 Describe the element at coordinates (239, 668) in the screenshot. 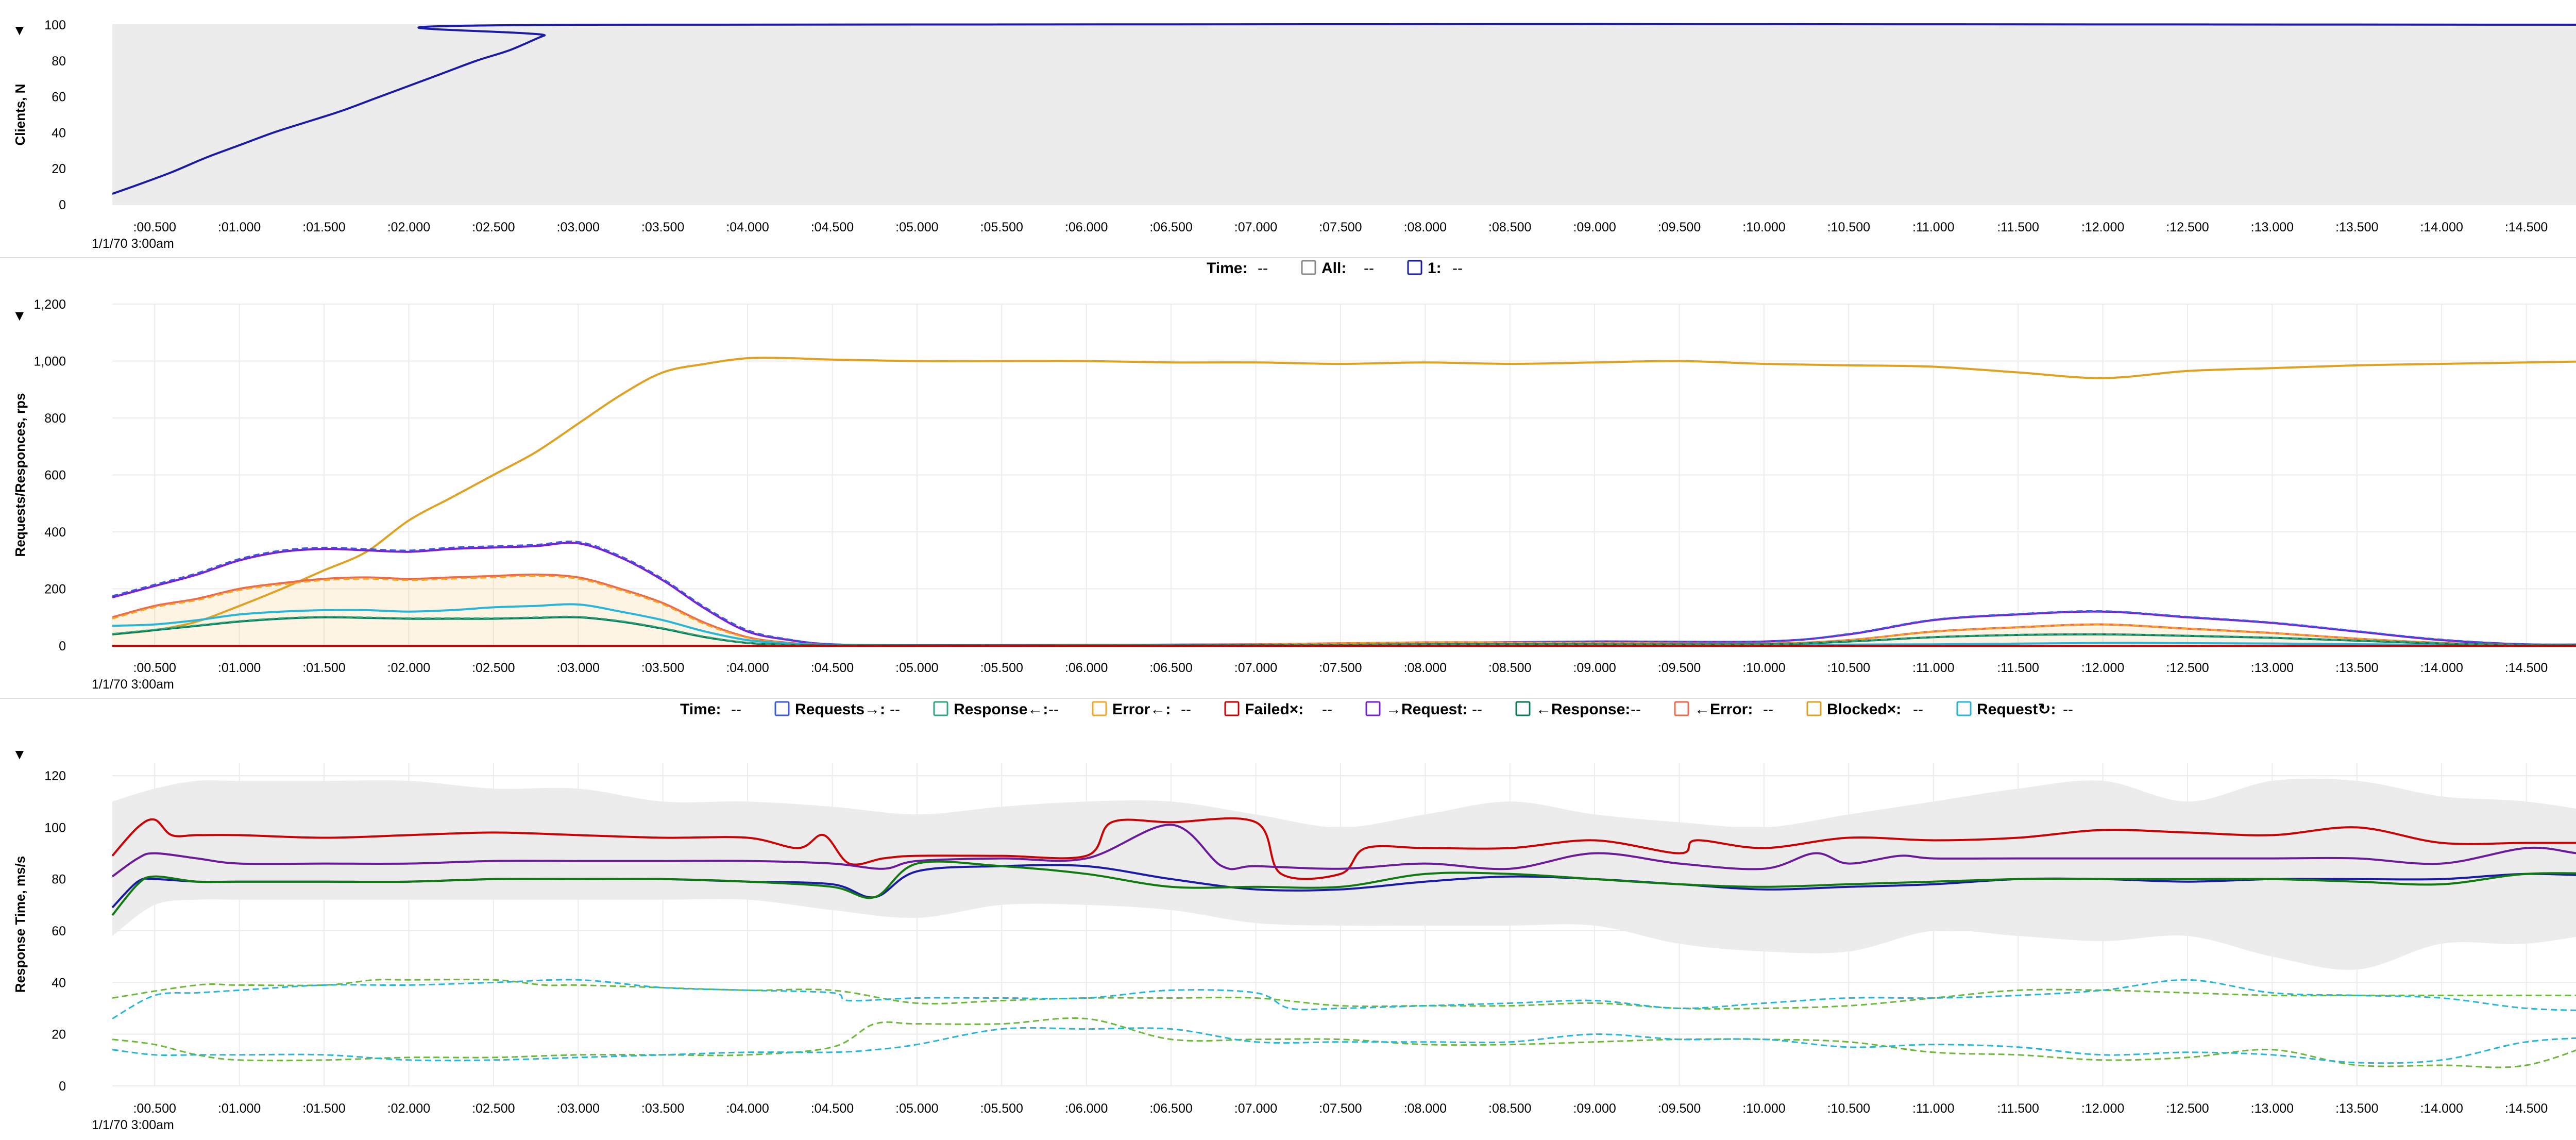

I see `x-tick-label: :01.000` at that location.